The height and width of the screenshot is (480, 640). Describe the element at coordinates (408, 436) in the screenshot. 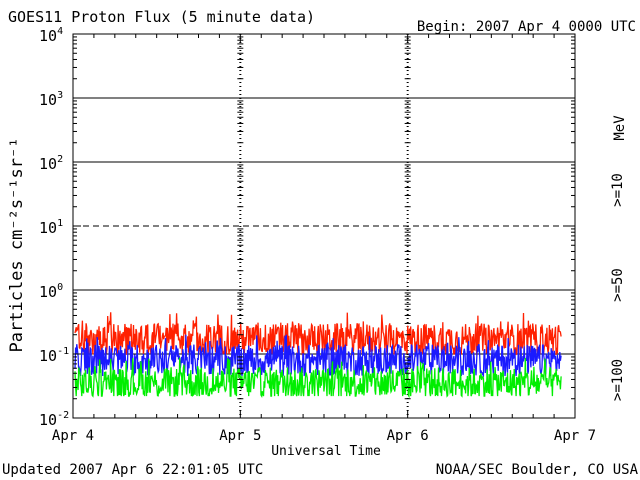

I see `x-tick-label: Apr 6` at that location.